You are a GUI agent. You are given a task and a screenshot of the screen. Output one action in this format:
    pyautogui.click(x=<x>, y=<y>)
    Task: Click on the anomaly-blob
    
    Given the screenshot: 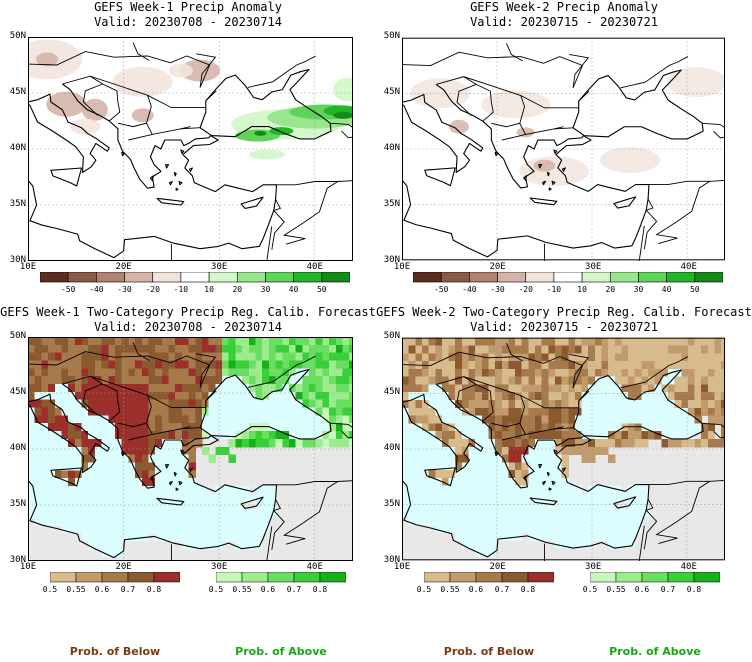 What is the action you would take?
    pyautogui.click(x=525, y=132)
    